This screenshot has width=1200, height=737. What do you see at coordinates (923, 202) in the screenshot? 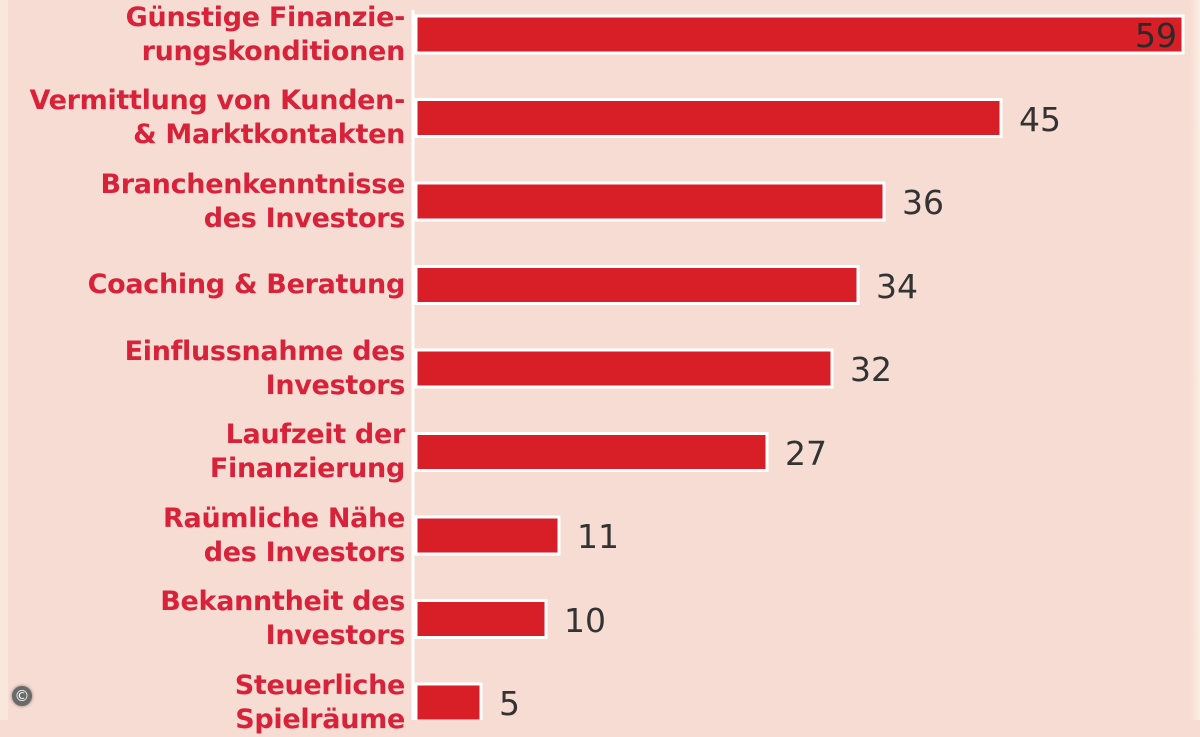
I see `value-label: 36` at bounding box center [923, 202].